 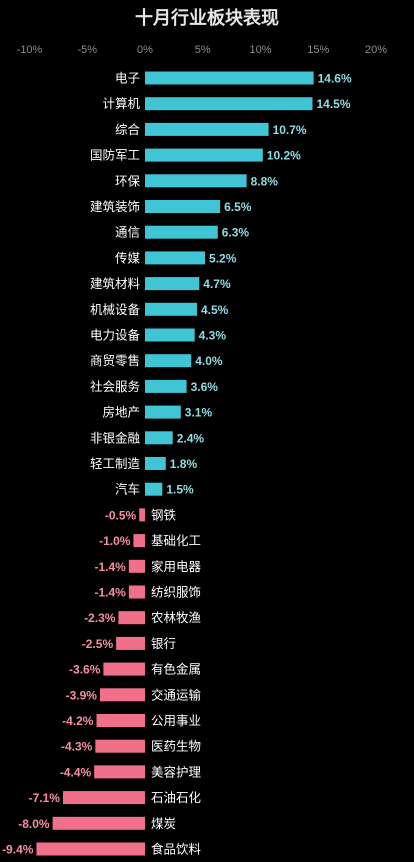 What do you see at coordinates (217, 284) in the screenshot?
I see `value-label: 4.7%` at bounding box center [217, 284].